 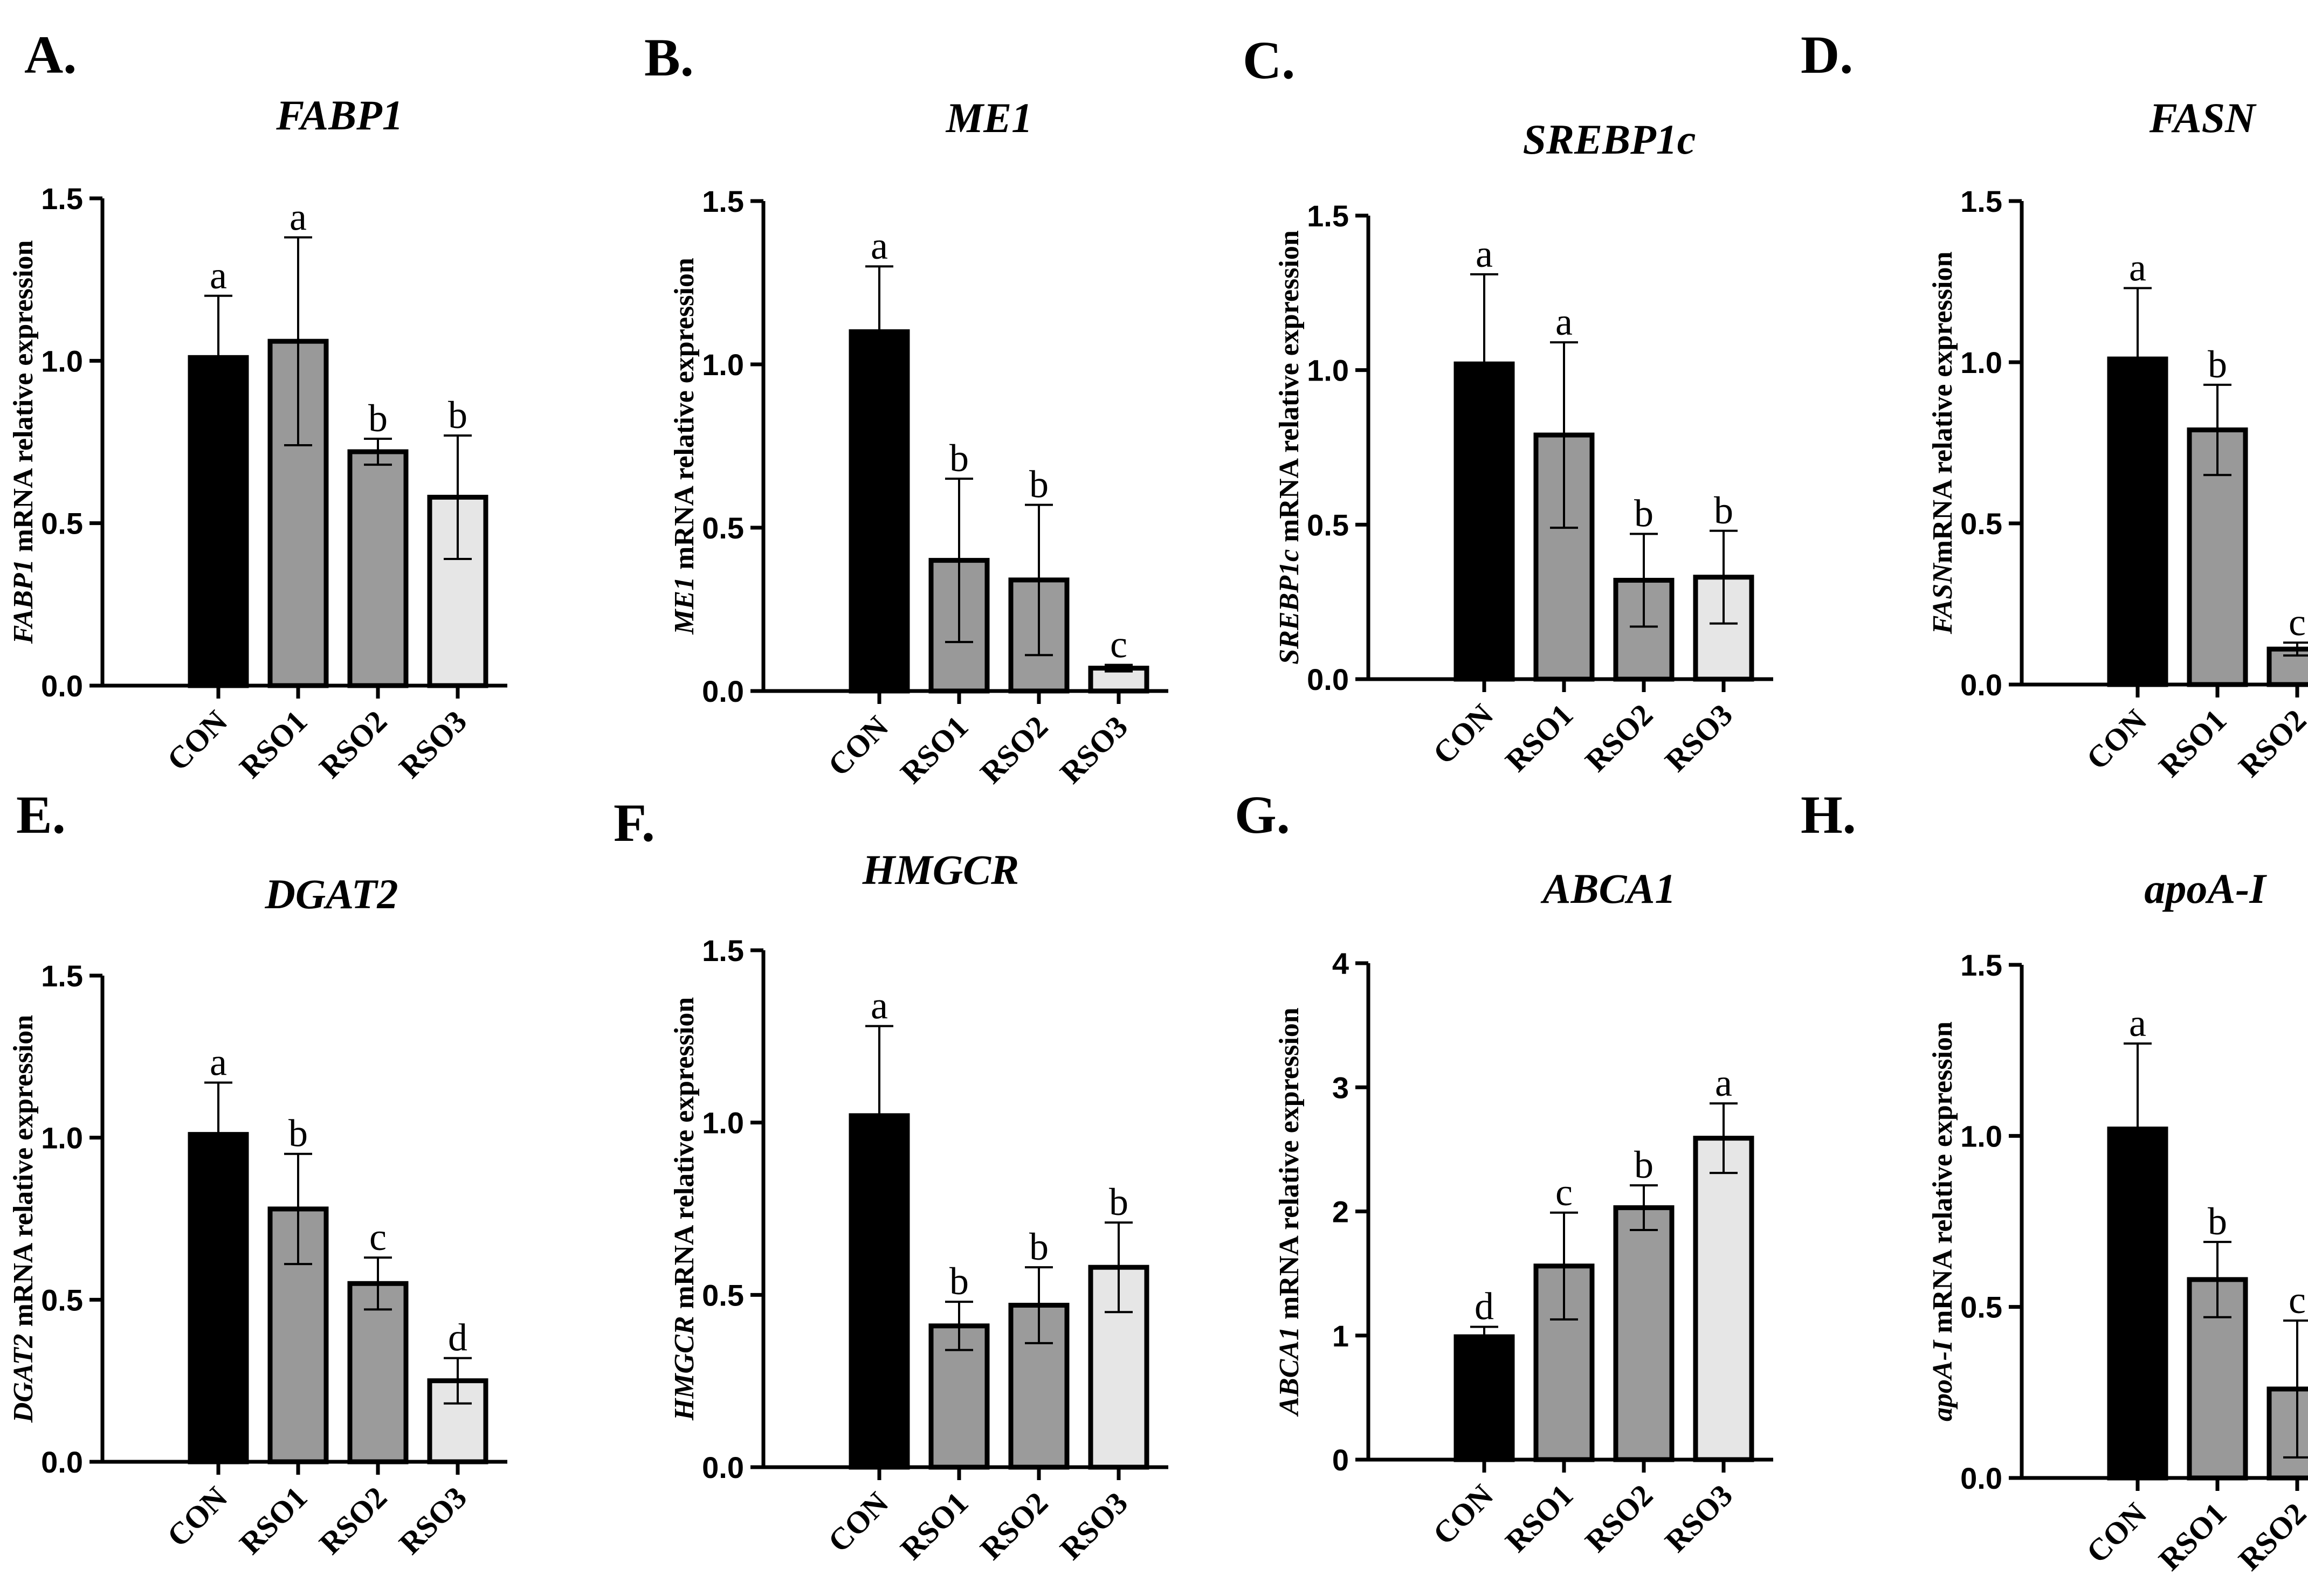 I want to click on panel-label: B., so click(x=669, y=57).